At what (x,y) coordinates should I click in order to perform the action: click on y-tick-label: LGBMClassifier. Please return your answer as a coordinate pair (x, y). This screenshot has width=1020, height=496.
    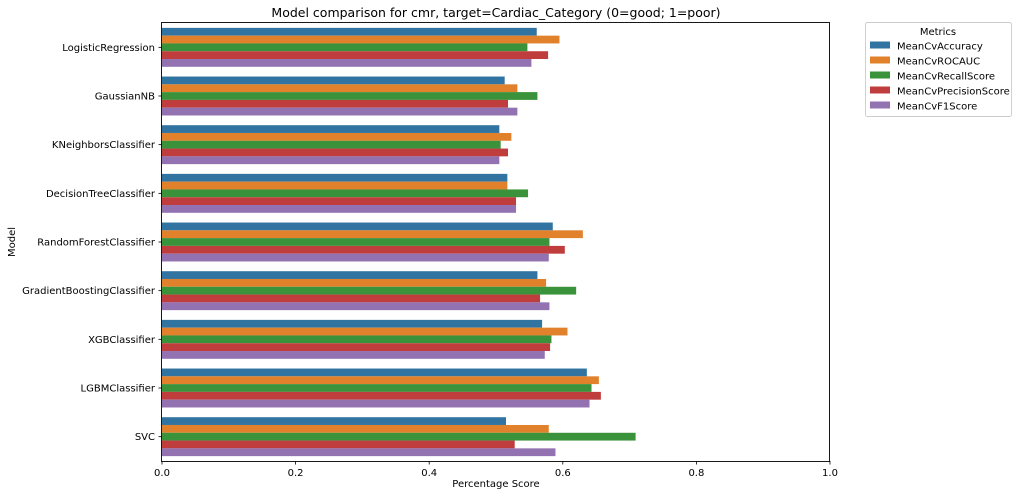
    Looking at the image, I should click on (118, 389).